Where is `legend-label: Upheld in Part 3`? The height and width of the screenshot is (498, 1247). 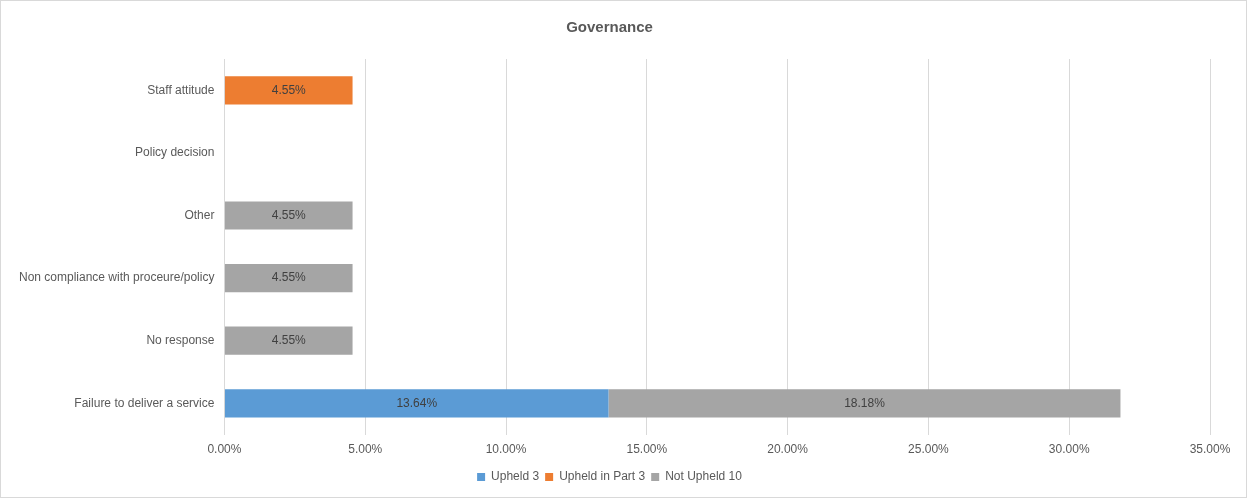 legend-label: Upheld in Part 3 is located at coordinates (602, 476).